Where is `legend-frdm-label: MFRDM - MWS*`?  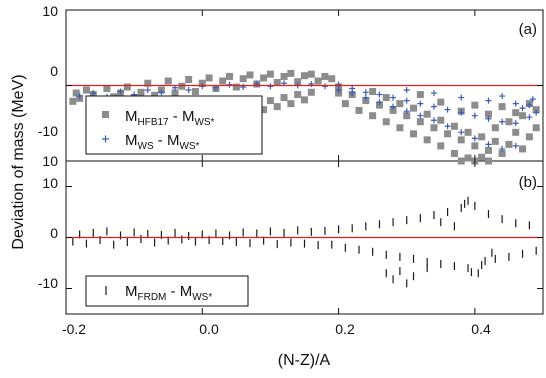 legend-frdm-label: MFRDM - MWS* is located at coordinates (168, 293).